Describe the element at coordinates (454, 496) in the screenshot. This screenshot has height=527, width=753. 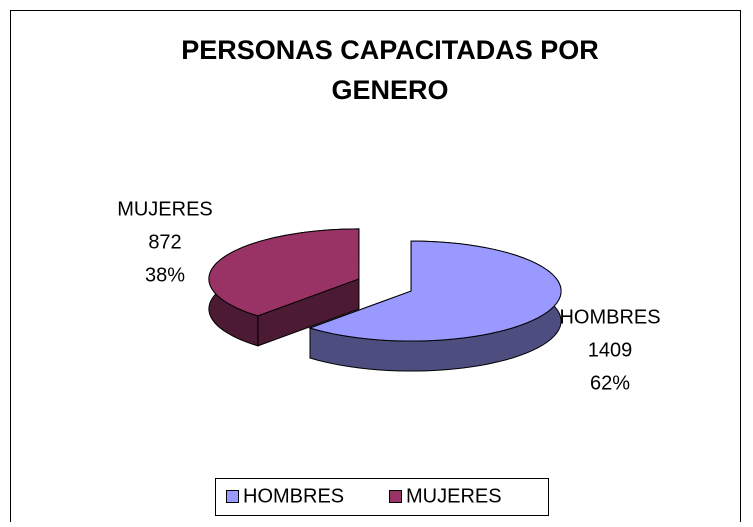
I see `legend-label: MUJERES` at that location.